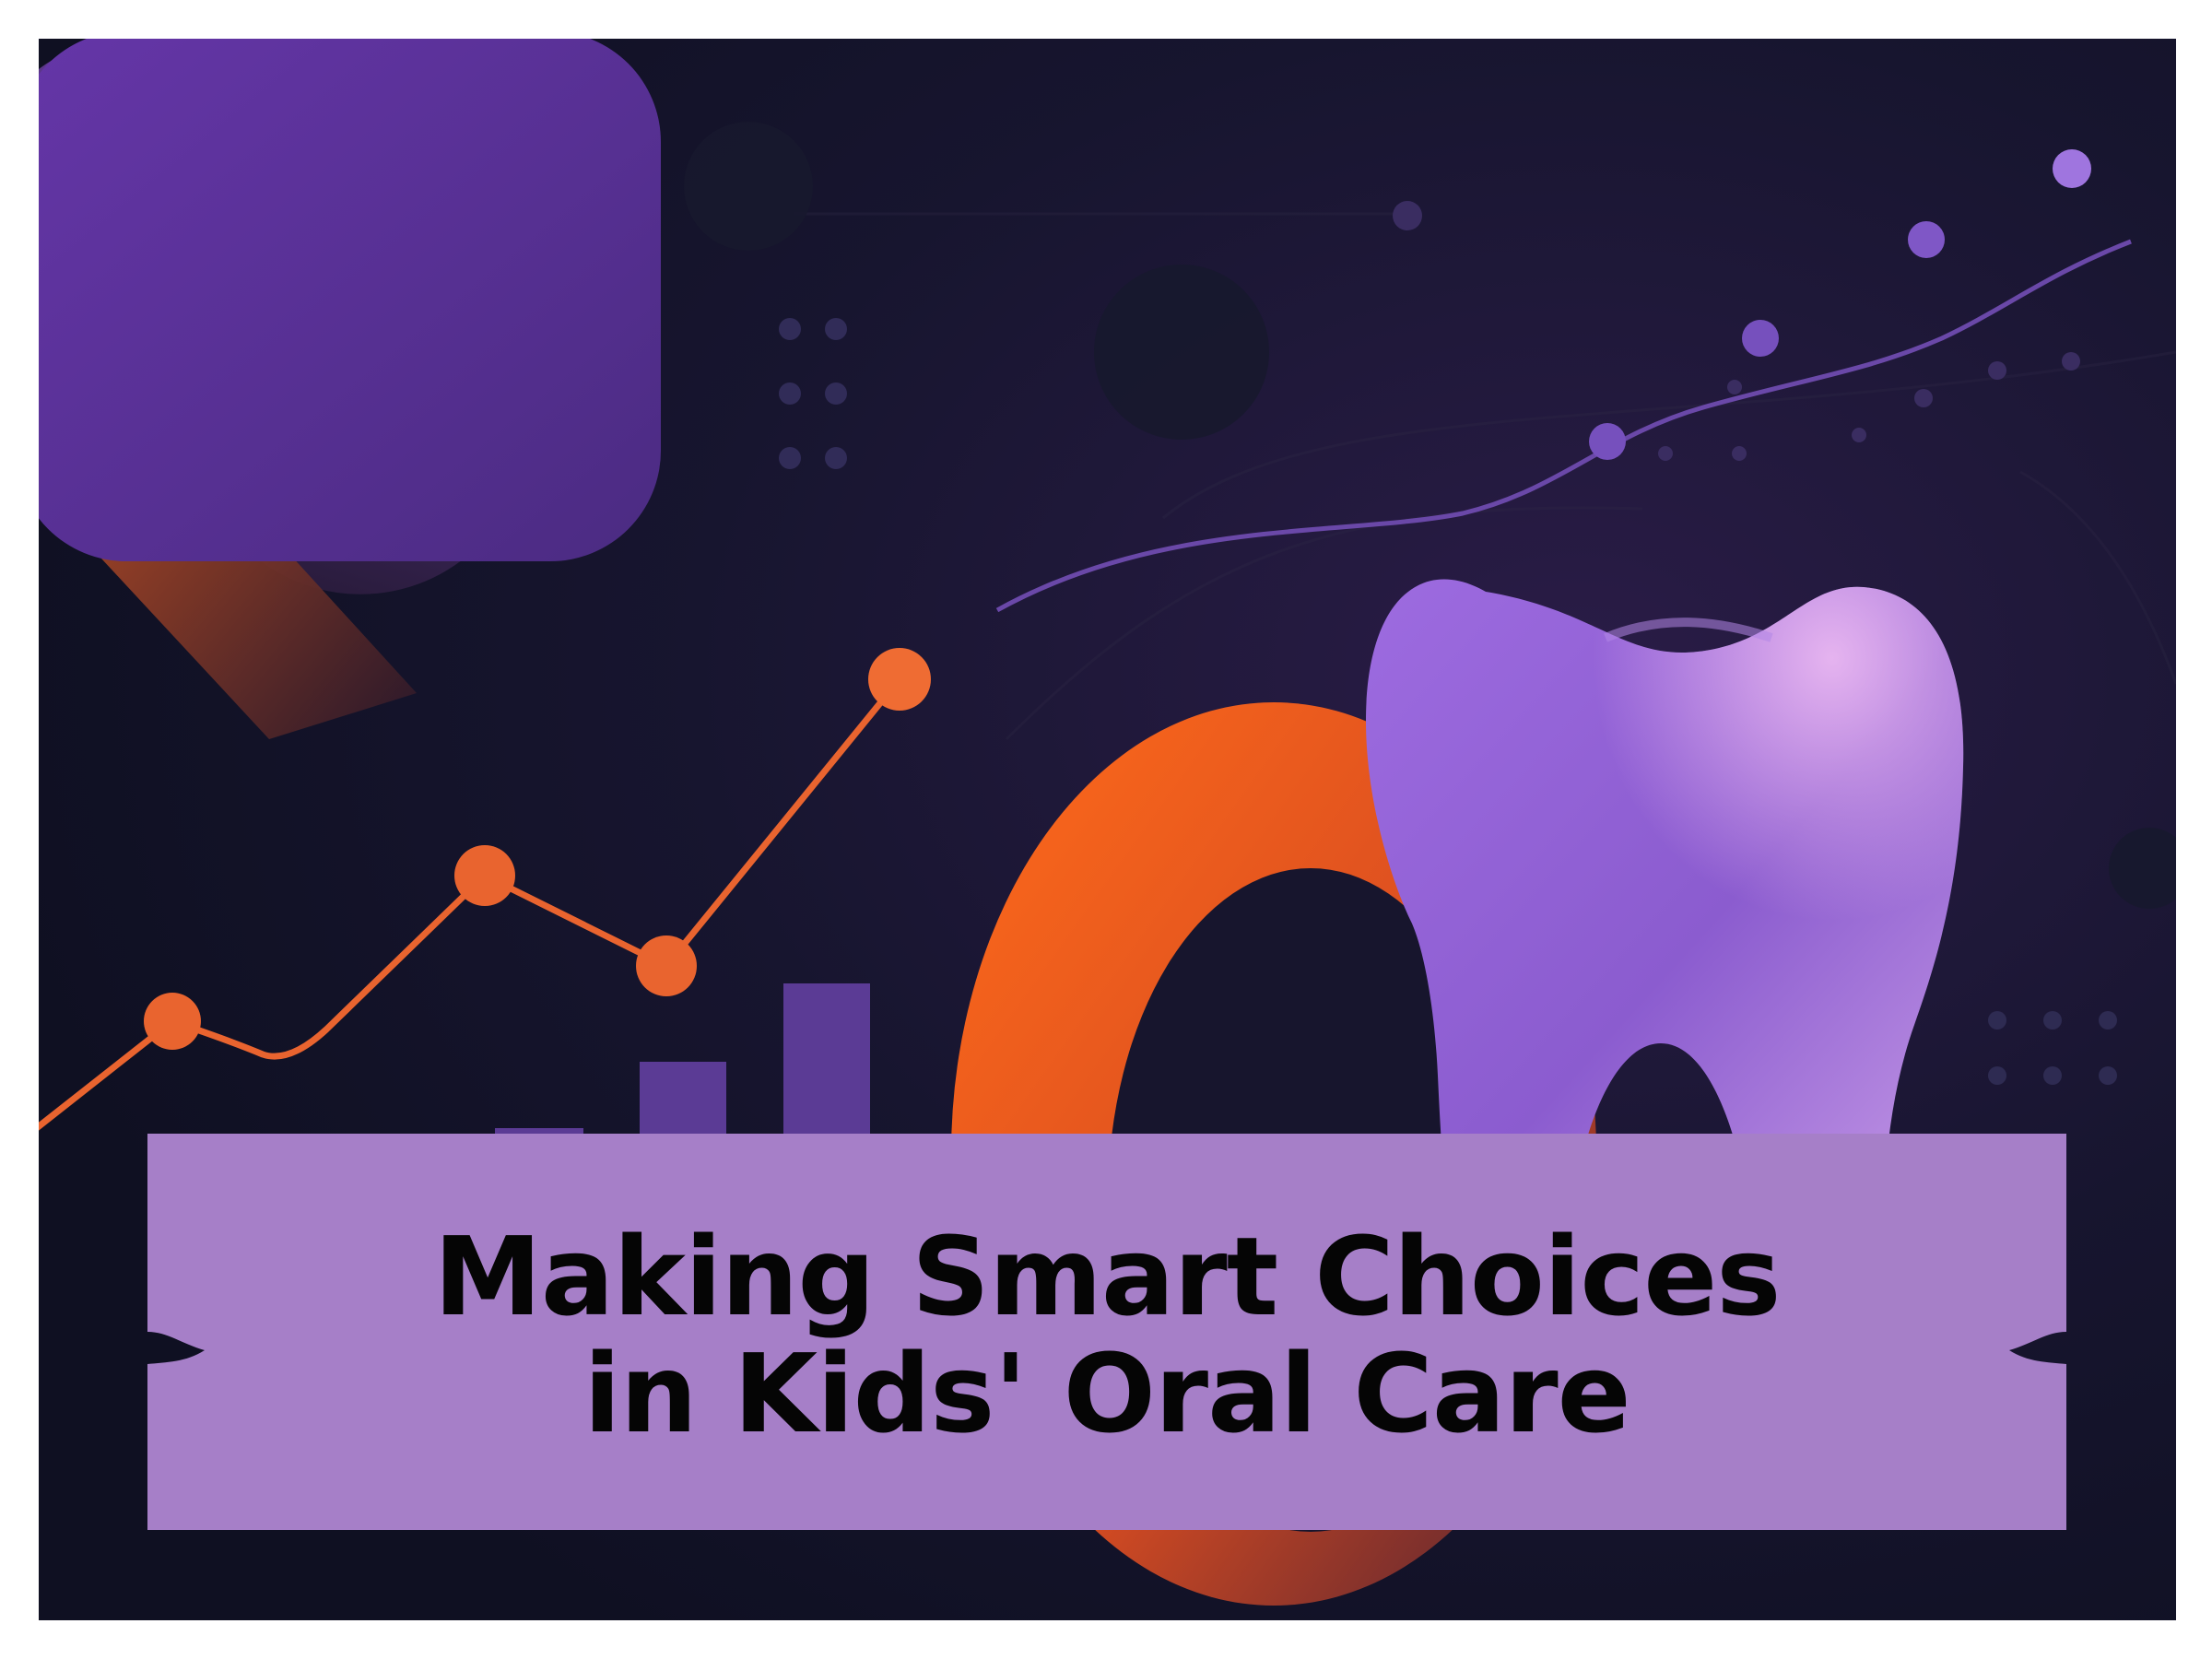 The width and height of the screenshot is (2212, 1659). What do you see at coordinates (813, 393) in the screenshot?
I see `dot-grid-left` at bounding box center [813, 393].